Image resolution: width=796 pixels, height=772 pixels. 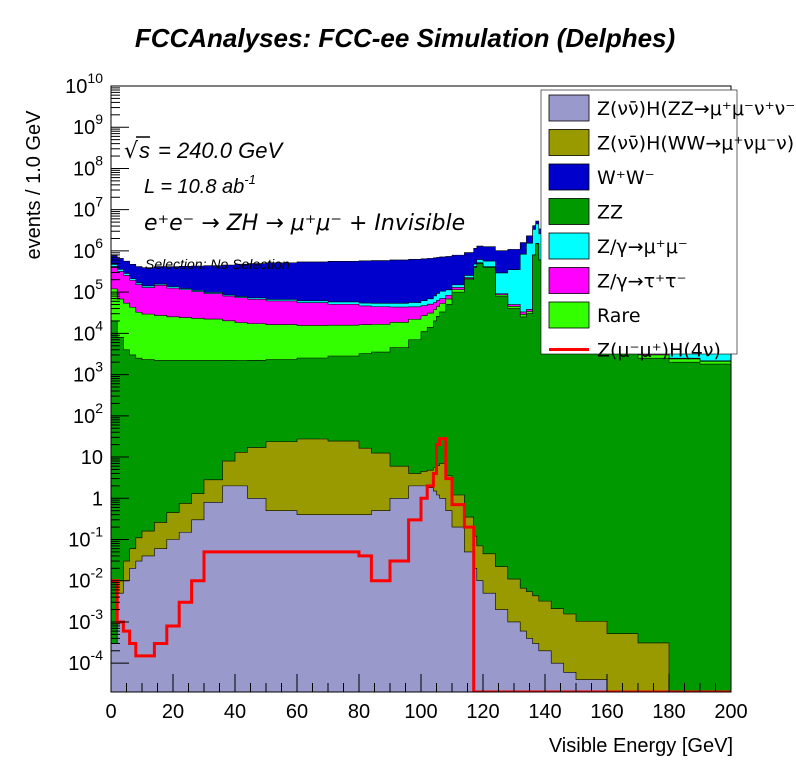 I want to click on x-tick-label: 140, so click(x=544, y=712).